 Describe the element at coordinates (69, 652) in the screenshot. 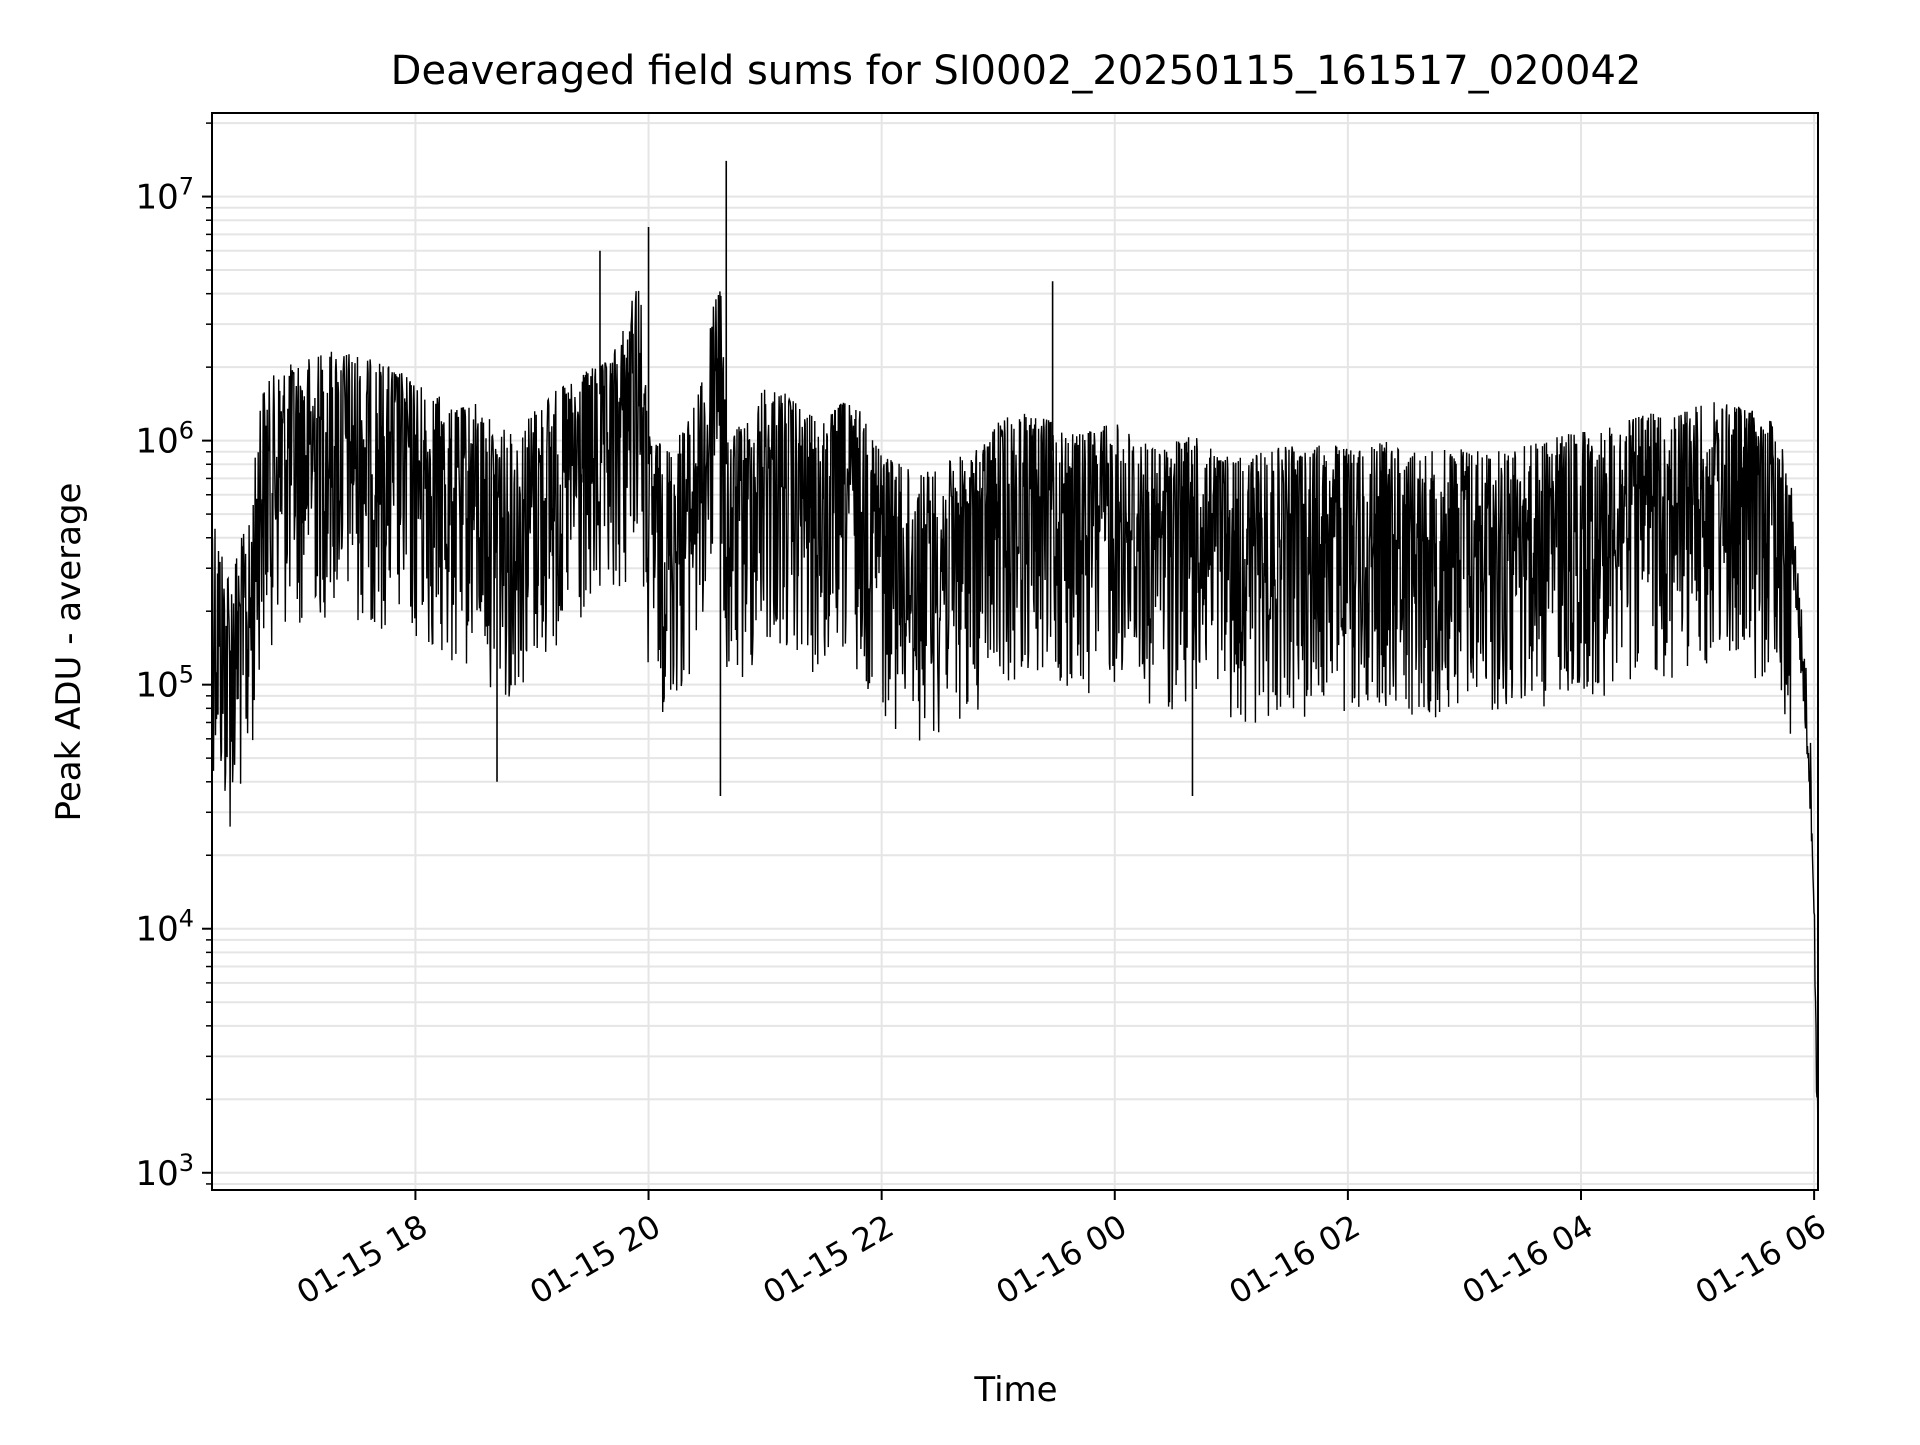

I see `y-axis-label: Peak ADU - average` at that location.